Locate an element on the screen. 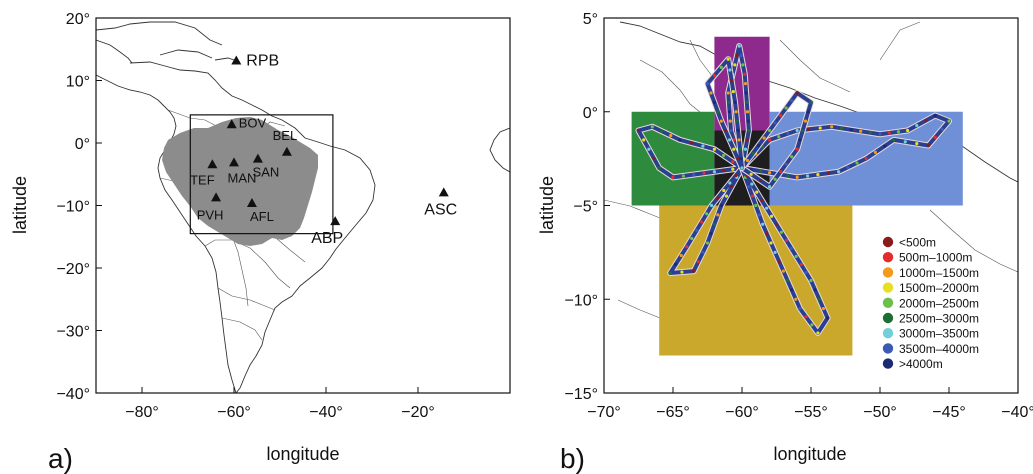 This screenshot has height=474, width=1033. panel-b-y-tick-label: 5° is located at coordinates (590, 19).